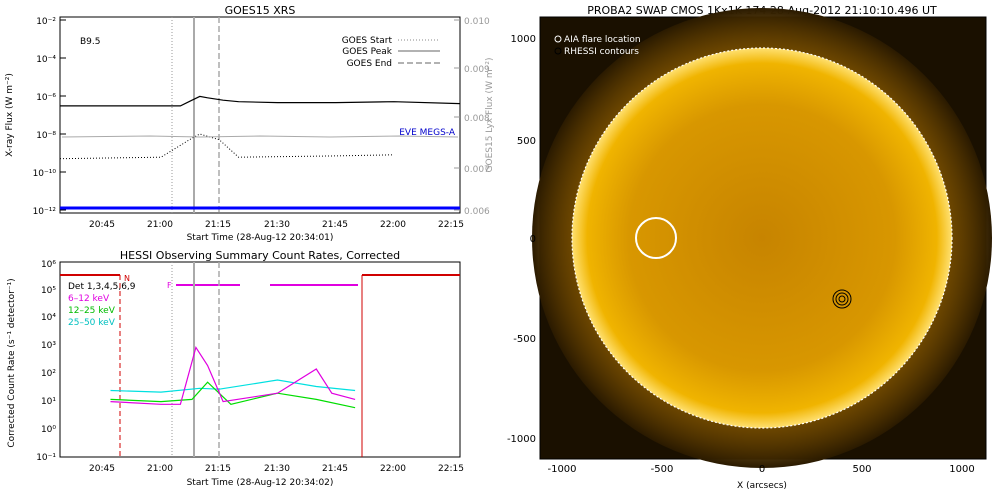 This screenshot has height=500, width=1000. Describe the element at coordinates (558, 39) in the screenshot. I see `legend-aia-icon` at that location.